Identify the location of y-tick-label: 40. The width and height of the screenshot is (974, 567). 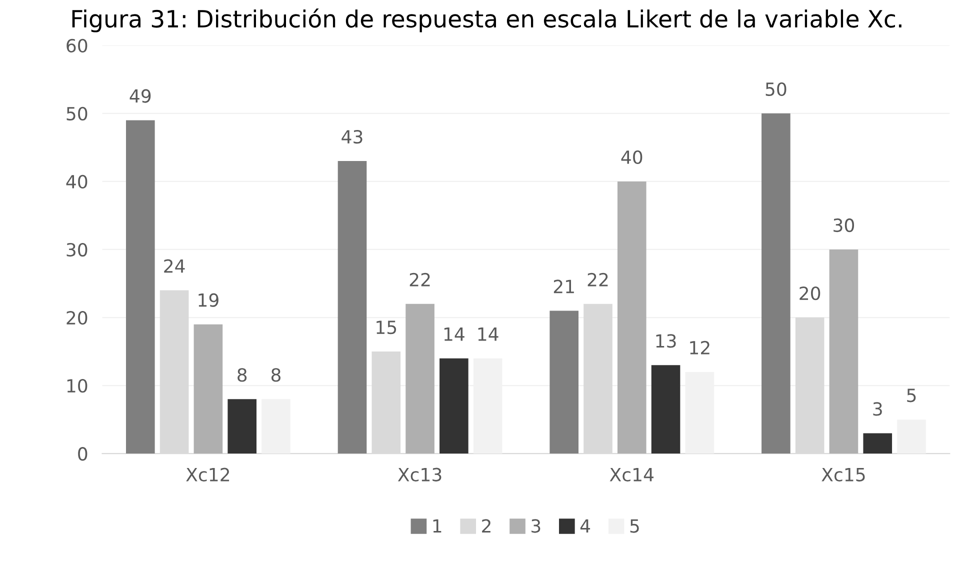
(77, 181).